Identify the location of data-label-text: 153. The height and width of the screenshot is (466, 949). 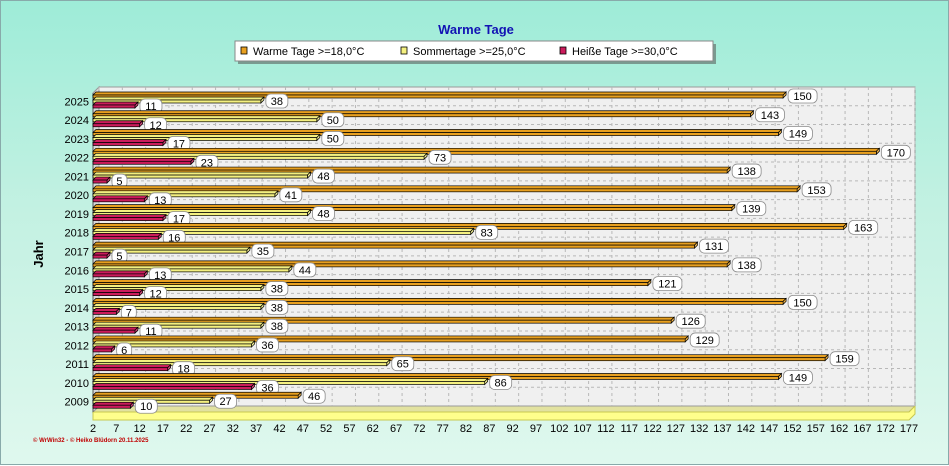
(816, 191).